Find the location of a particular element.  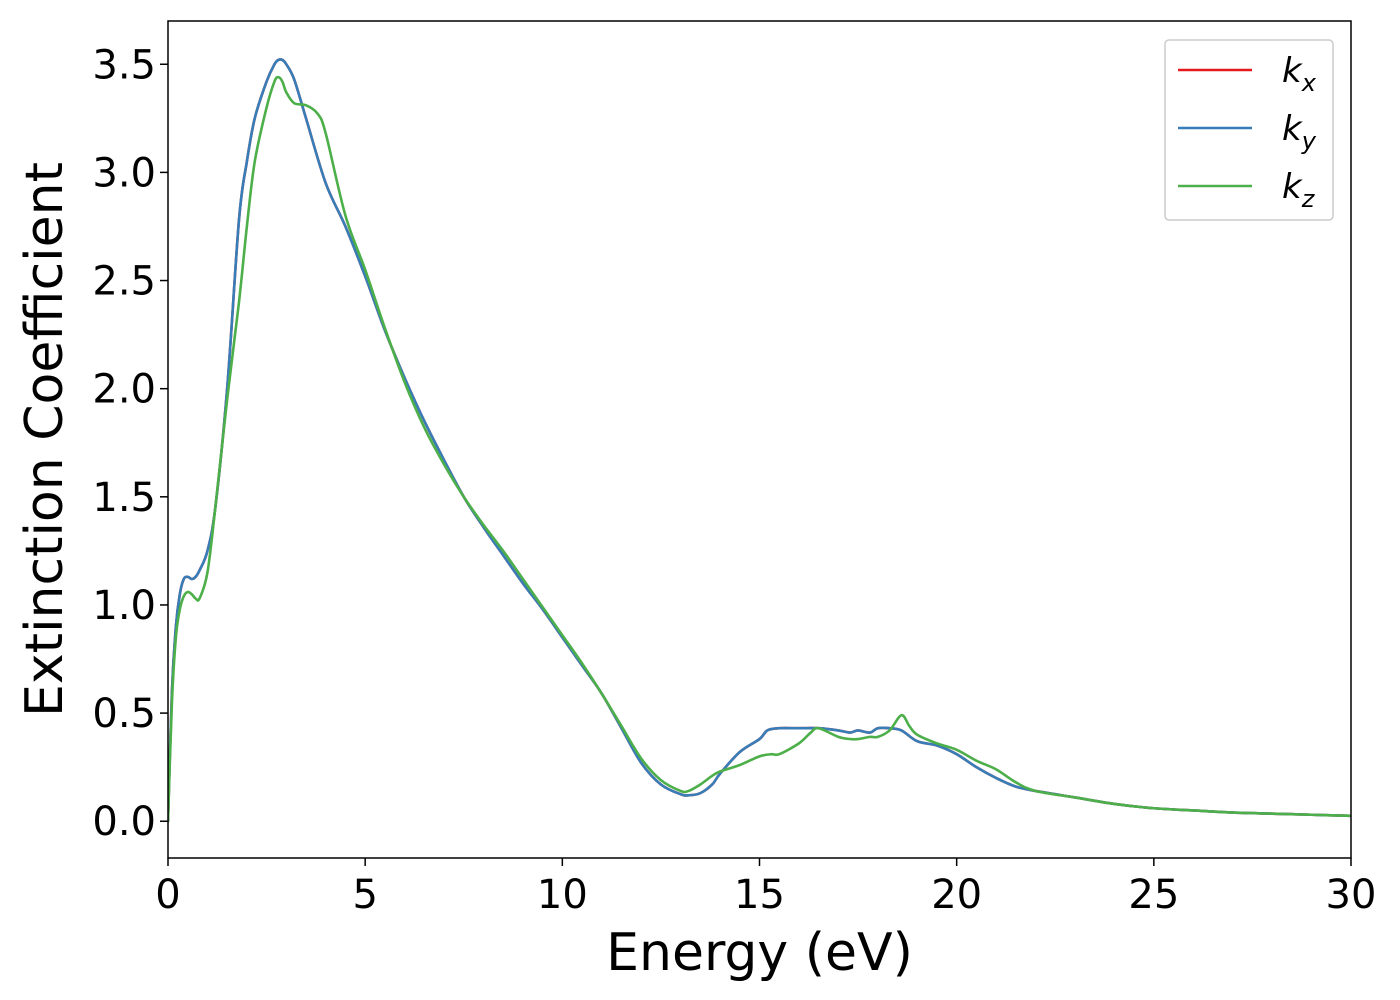

legend-label-subscript: x is located at coordinates (1309, 83).